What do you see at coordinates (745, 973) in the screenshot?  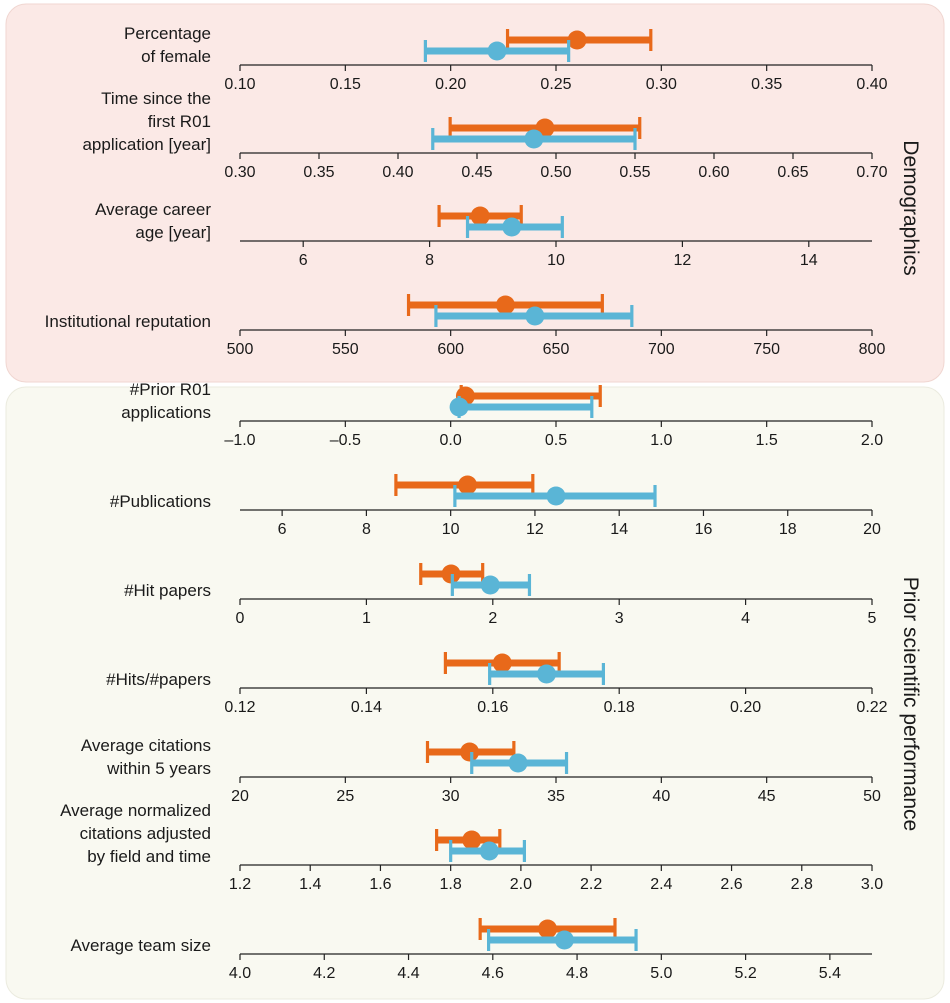 I see `x-tick-label: 5.2` at bounding box center [745, 973].